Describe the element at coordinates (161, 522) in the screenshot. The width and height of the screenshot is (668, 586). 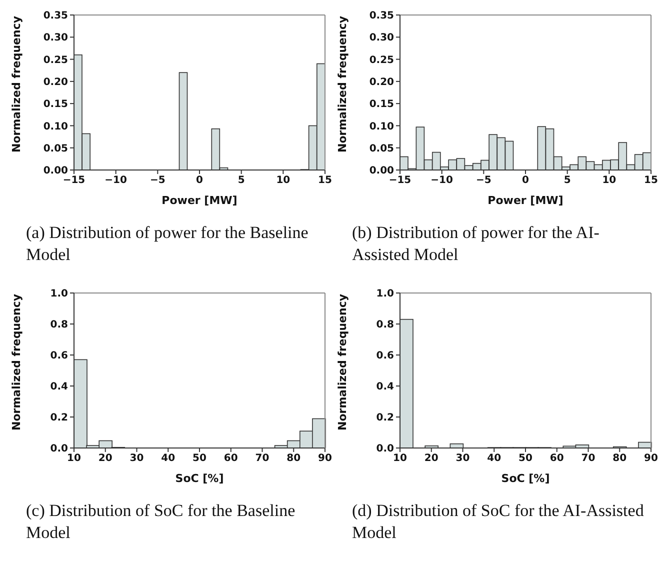
I see `text: (c) Distribution of SoC for the Baseline Model` at that location.